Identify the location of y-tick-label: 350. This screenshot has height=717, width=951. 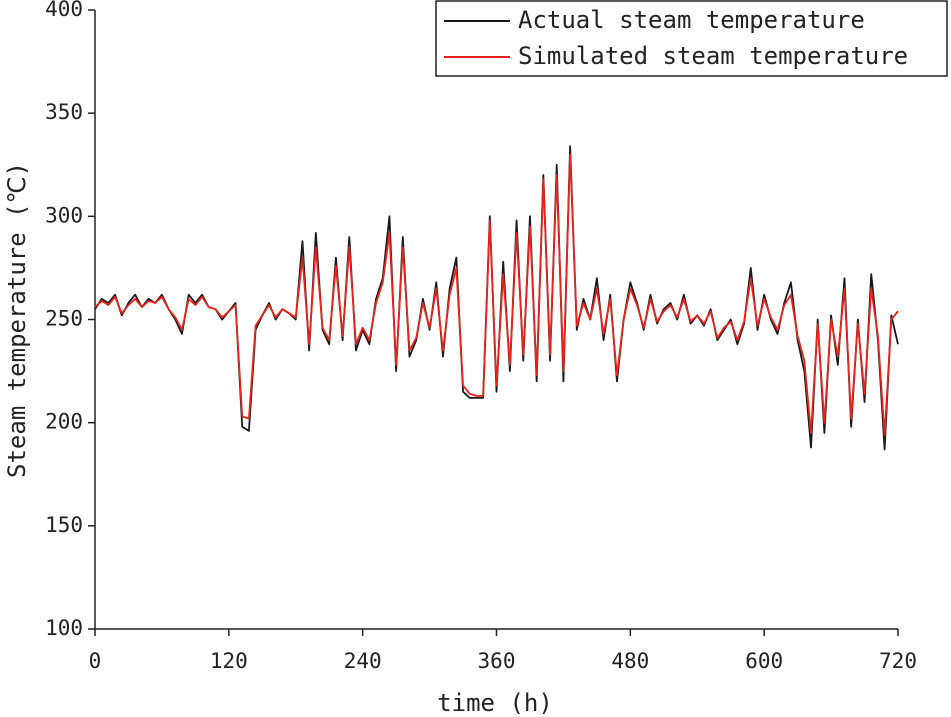
(64, 112).